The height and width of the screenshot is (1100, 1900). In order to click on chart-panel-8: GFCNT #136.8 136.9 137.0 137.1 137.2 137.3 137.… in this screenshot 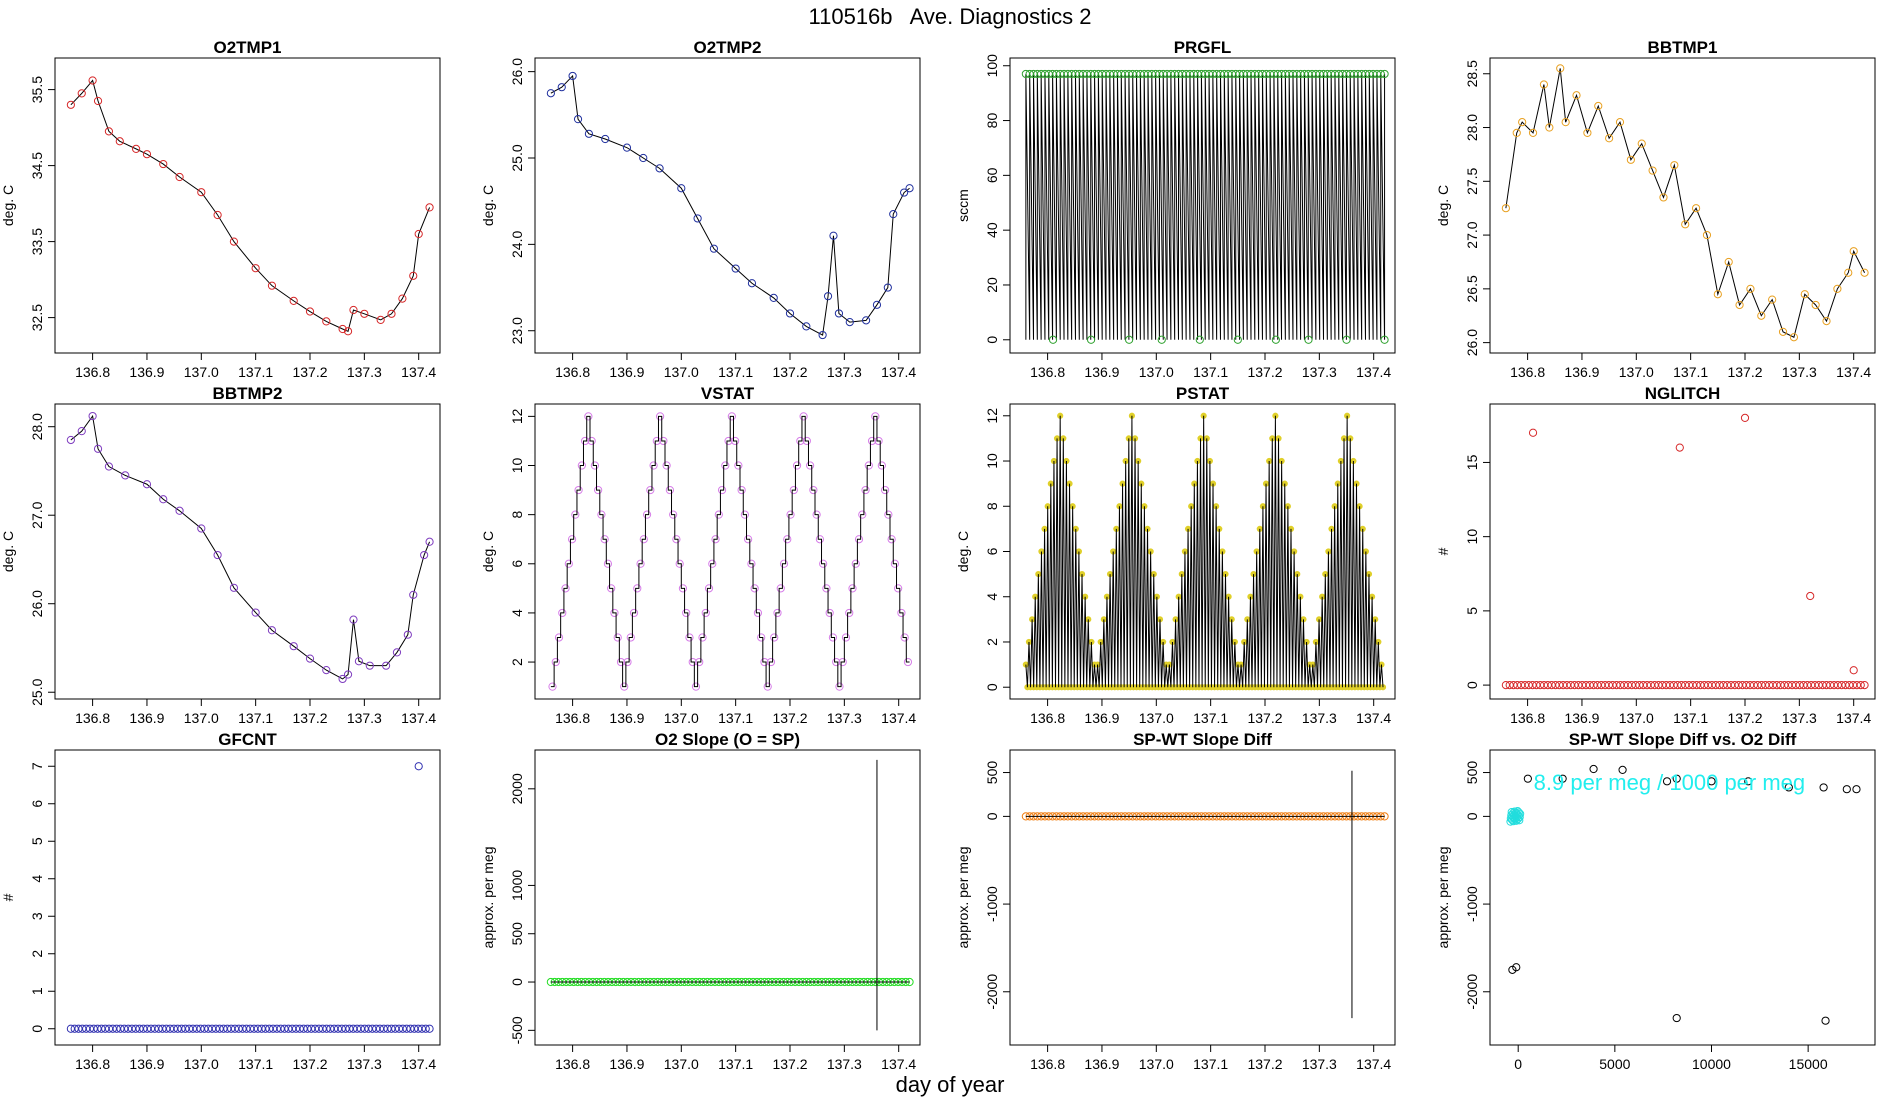, I will do `click(220, 901)`.